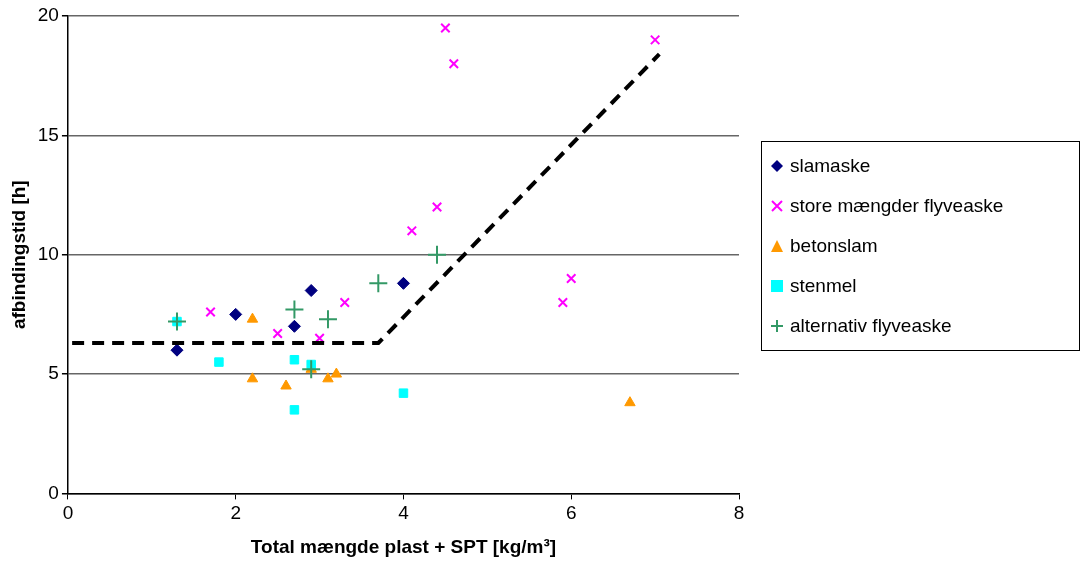 The height and width of the screenshot is (567, 1082). I want to click on legend-label: betonslam, so click(834, 246).